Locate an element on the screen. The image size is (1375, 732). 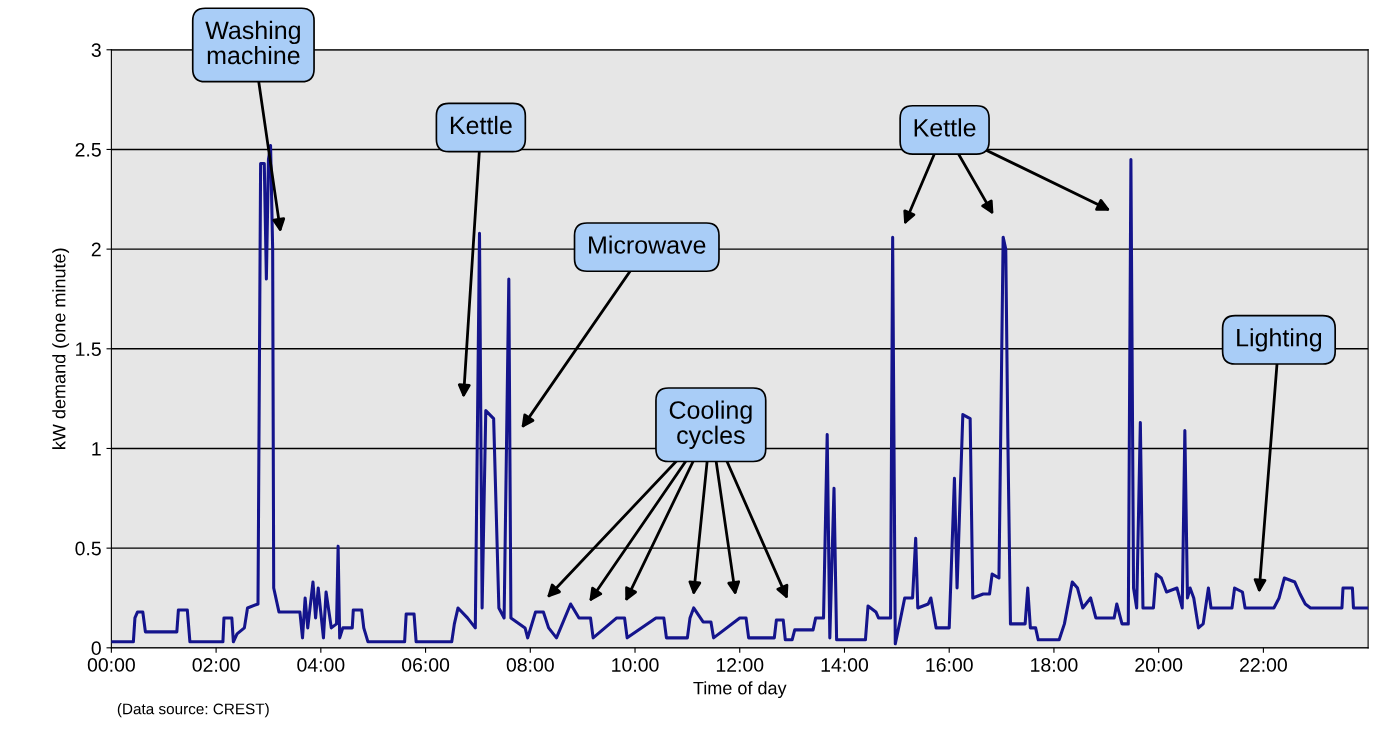
x-tick-label: 16:00 is located at coordinates (949, 665).